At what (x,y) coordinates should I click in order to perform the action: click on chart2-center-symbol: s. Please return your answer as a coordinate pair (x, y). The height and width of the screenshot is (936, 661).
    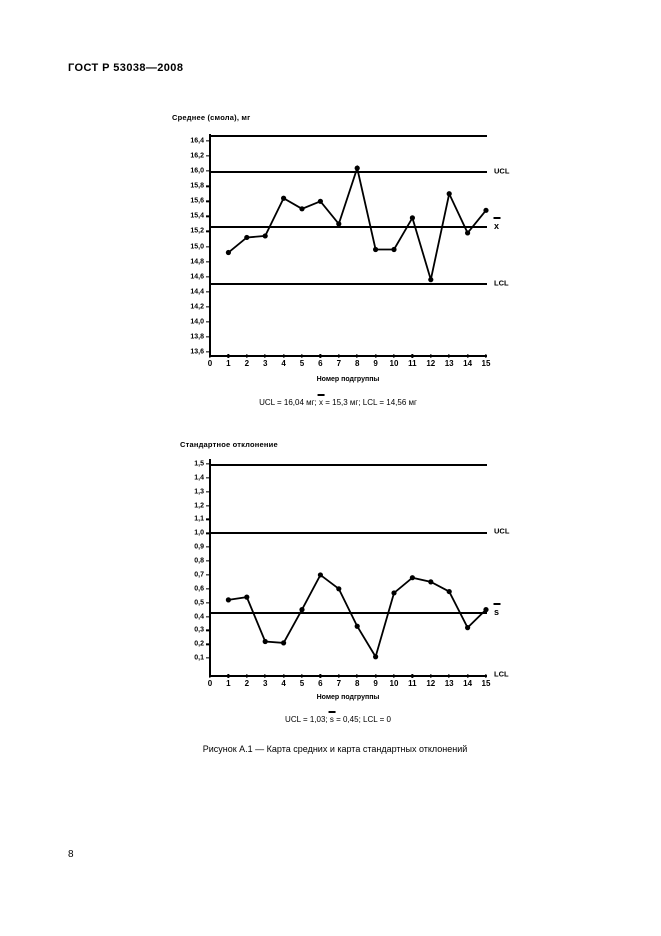
    Looking at the image, I should click on (497, 612).